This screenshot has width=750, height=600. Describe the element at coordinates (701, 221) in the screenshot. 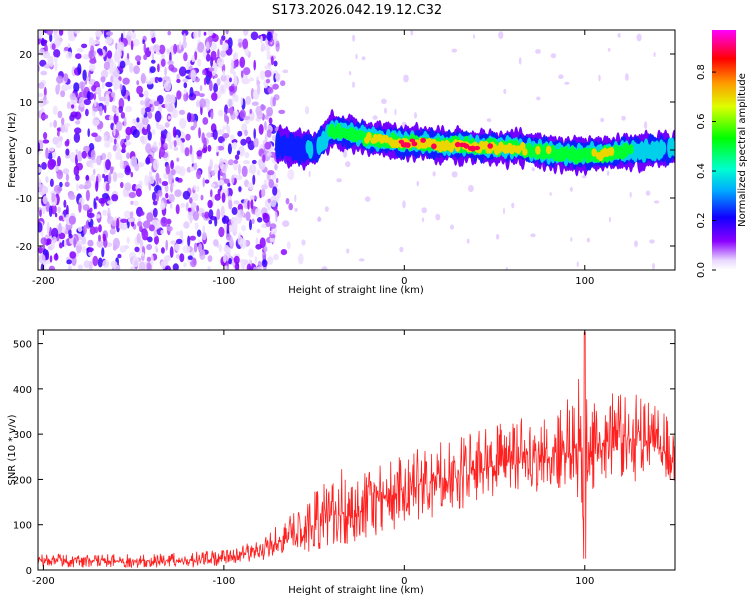

I see `colorbar-tick-label: 0.2` at that location.